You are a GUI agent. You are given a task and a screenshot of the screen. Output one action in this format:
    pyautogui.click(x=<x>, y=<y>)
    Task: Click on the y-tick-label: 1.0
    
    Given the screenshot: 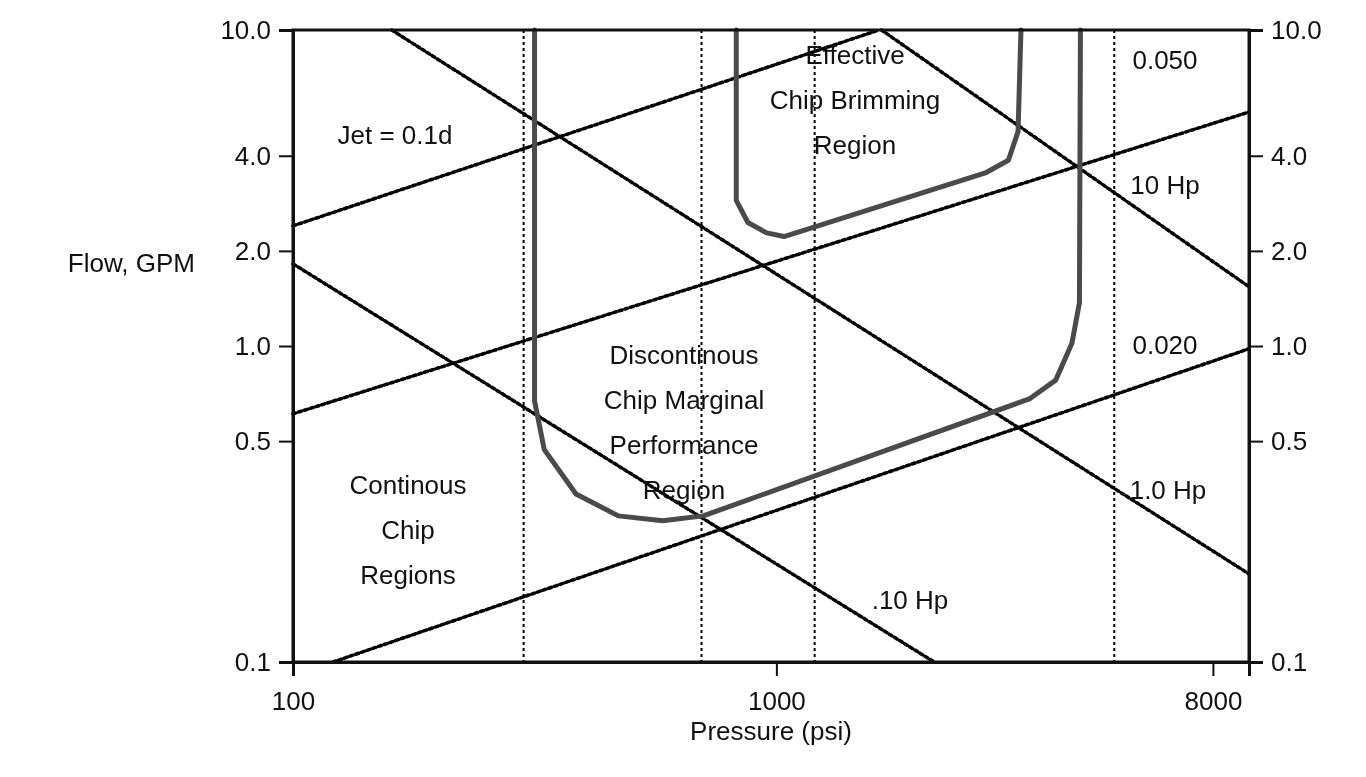 What is the action you would take?
    pyautogui.click(x=1289, y=345)
    